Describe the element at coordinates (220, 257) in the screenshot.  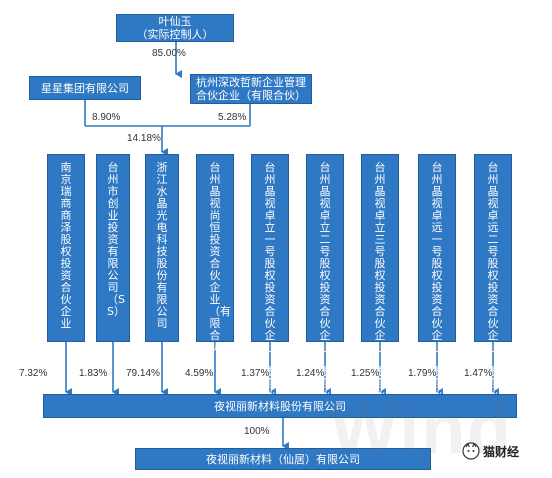
I see `shareholder-name: 台州晶视尚恒投资合伙企业（有限合伙）` at that location.